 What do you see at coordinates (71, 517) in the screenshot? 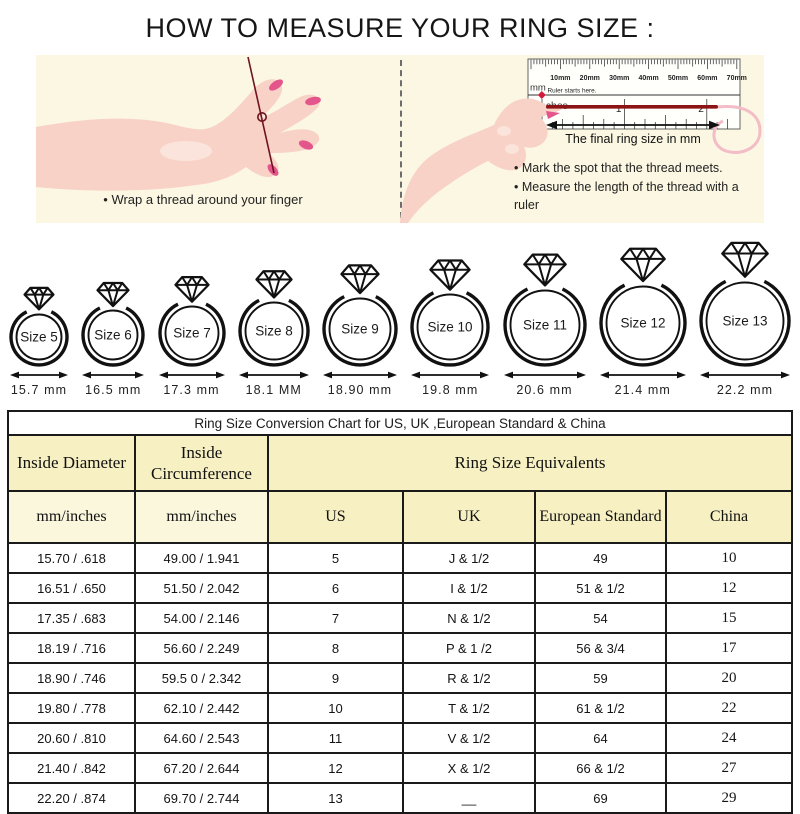
I see `column-header-diameter-mm-inches: mm/inches` at bounding box center [71, 517].